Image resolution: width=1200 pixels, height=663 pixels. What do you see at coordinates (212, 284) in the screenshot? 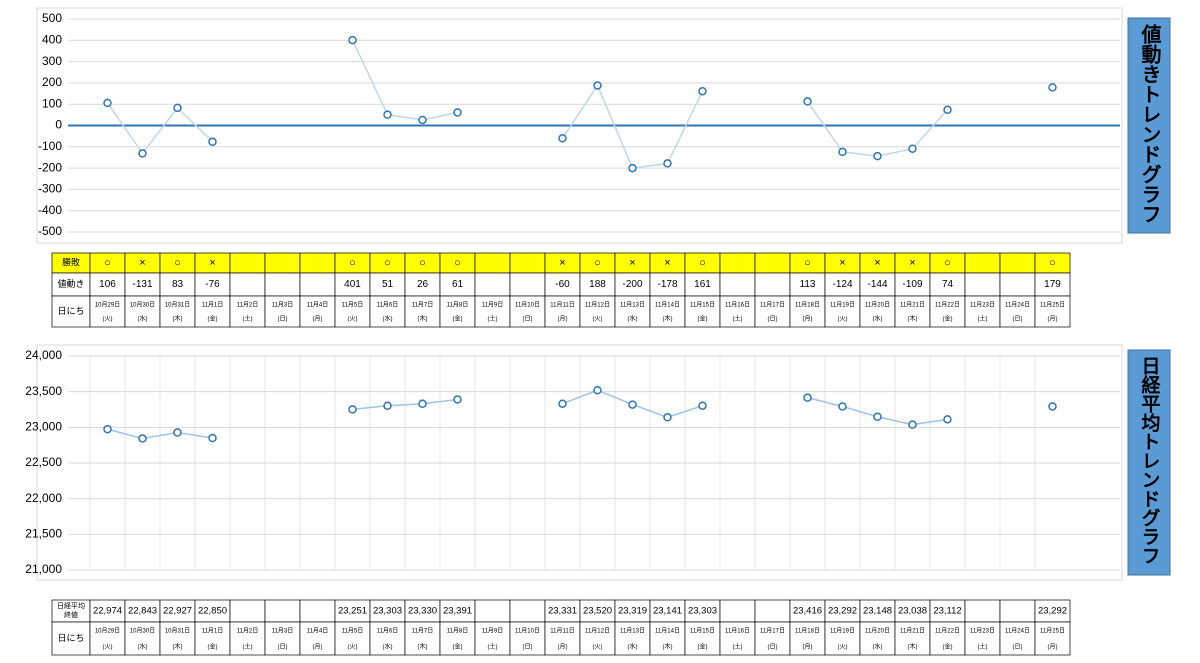
I see `value-label: -76` at bounding box center [212, 284].